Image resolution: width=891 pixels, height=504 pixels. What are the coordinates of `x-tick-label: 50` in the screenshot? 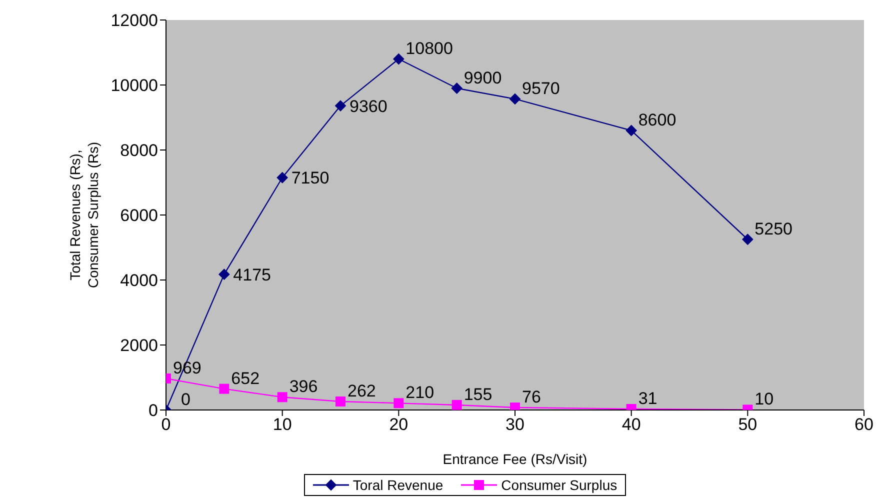 It's located at (748, 424).